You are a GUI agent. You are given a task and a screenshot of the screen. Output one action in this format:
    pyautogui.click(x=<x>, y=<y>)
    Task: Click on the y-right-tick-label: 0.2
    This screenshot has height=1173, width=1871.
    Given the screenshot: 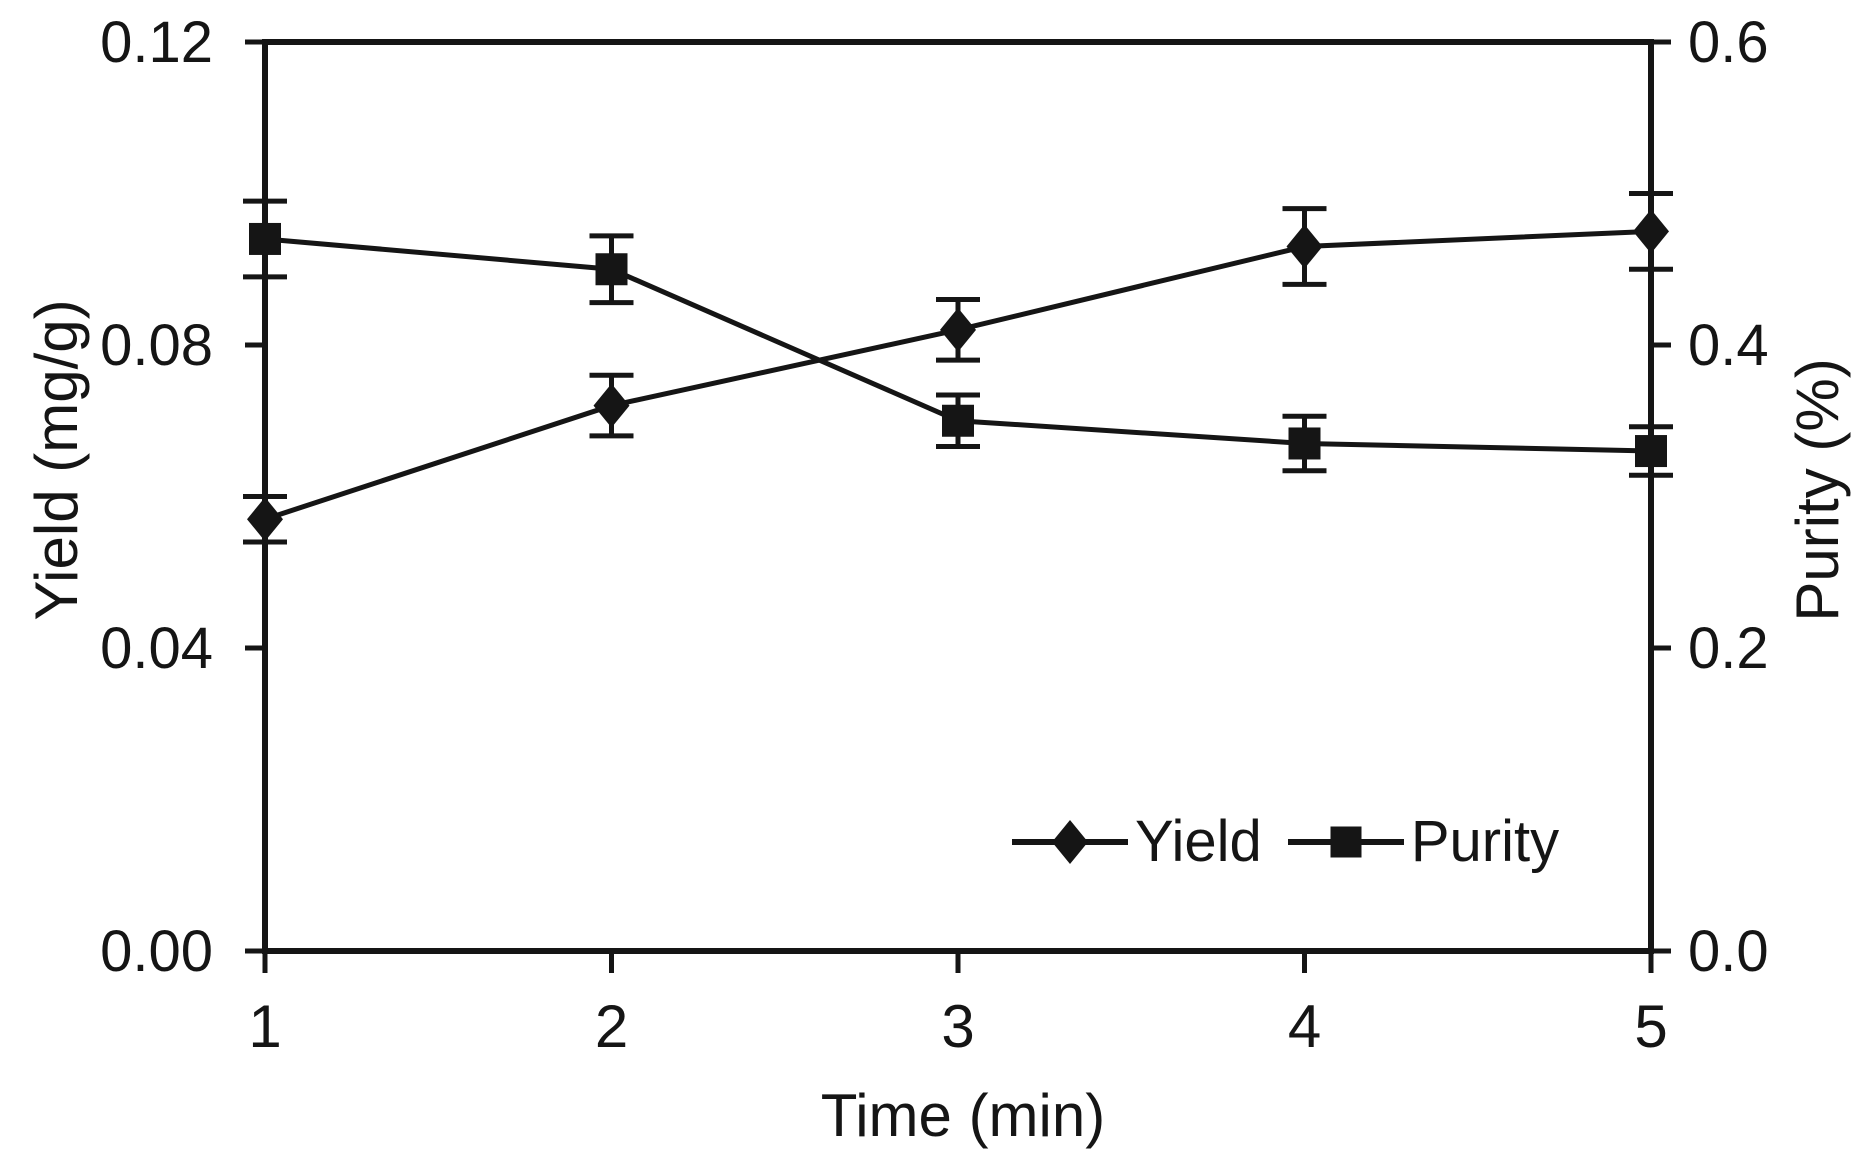 What is the action you would take?
    pyautogui.click(x=1728, y=648)
    